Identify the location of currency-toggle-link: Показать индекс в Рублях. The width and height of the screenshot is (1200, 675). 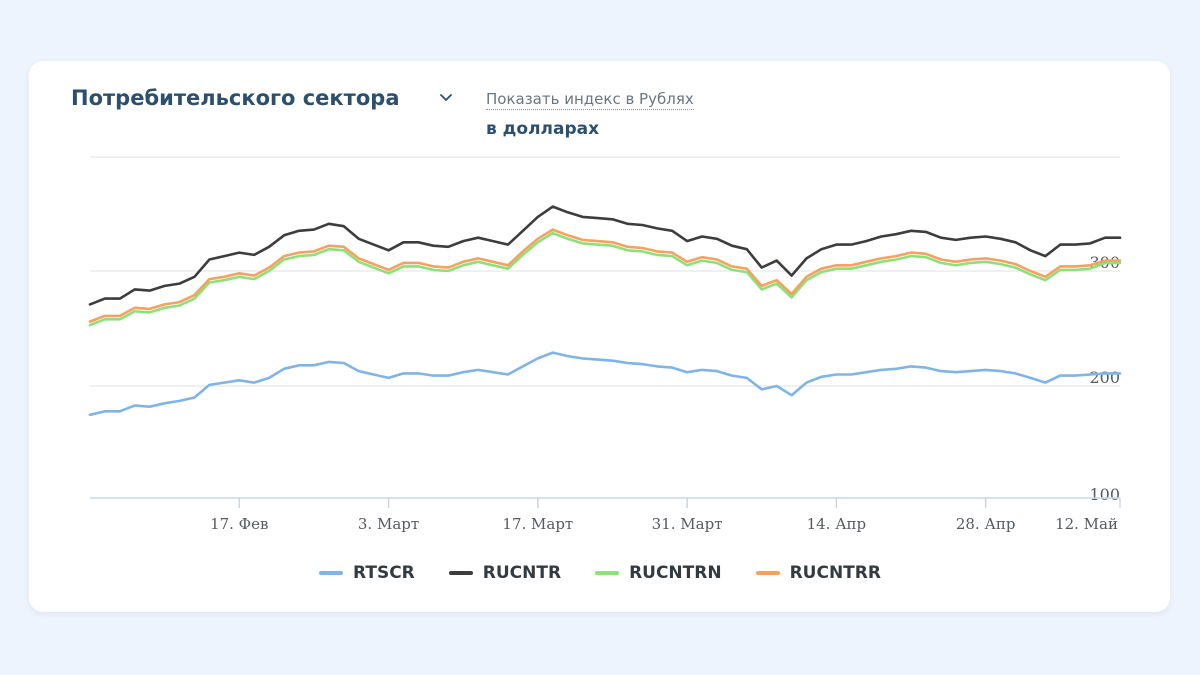
(590, 100).